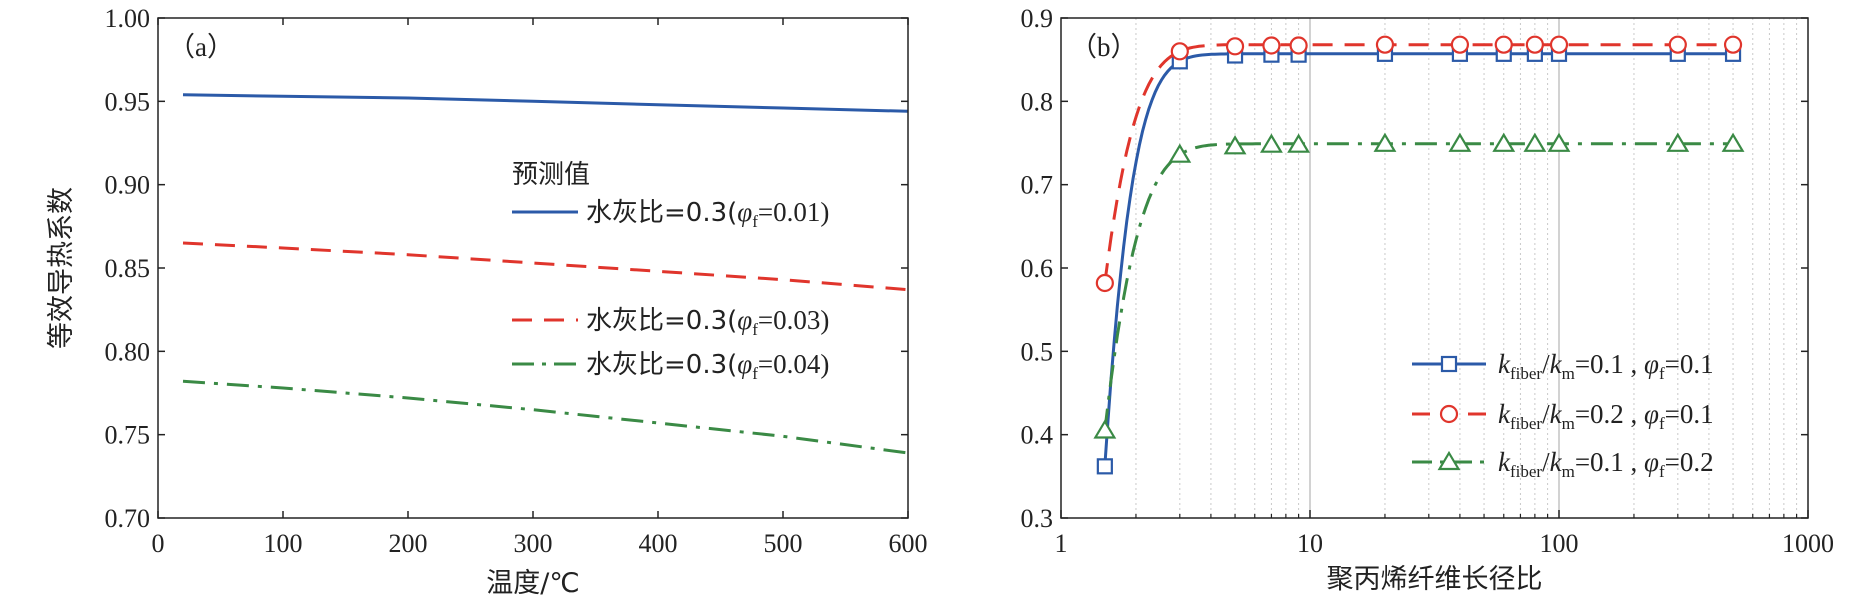 The width and height of the screenshot is (1871, 597). What do you see at coordinates (1609, 364) in the screenshot?
I see `legend-text: =0.1 ,` at bounding box center [1609, 364].